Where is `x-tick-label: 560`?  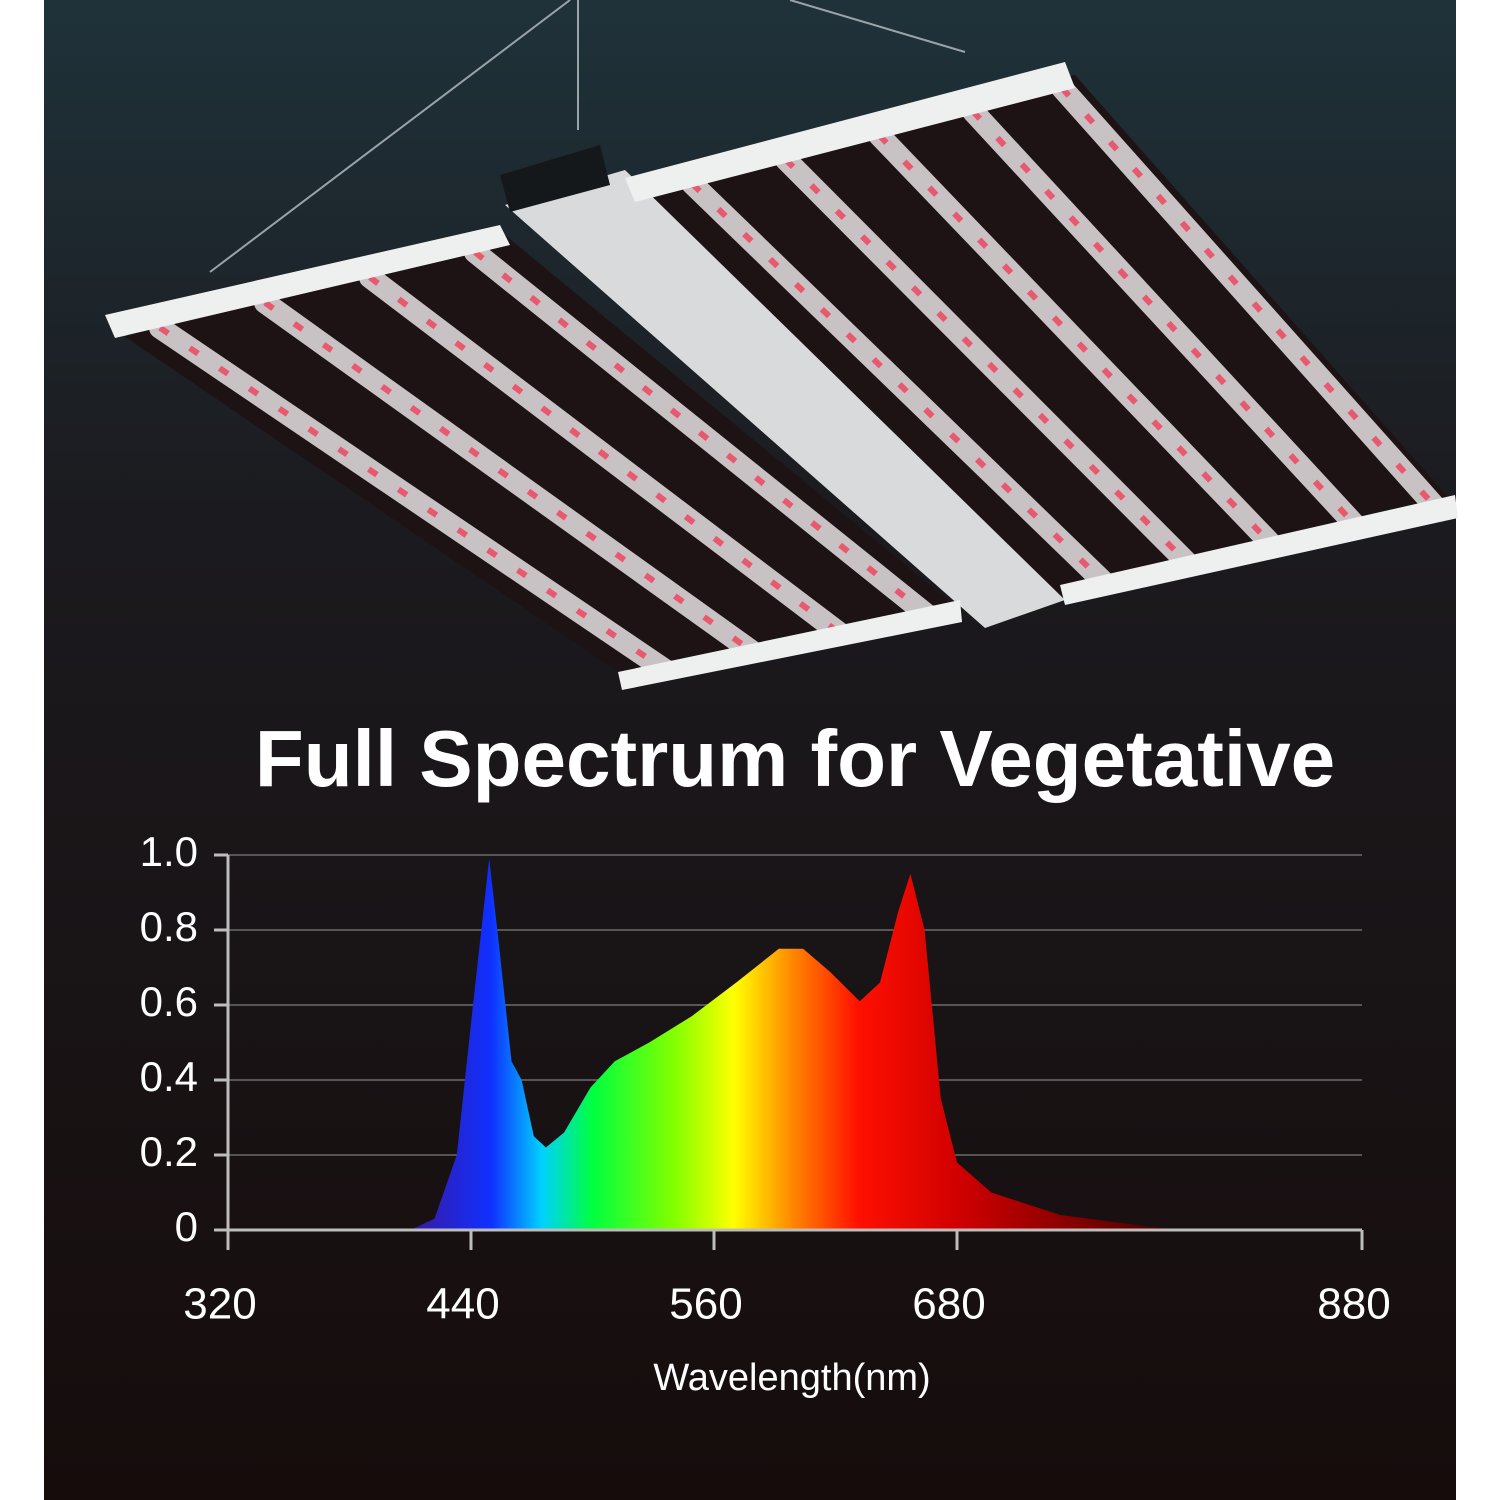 x-tick-label: 560 is located at coordinates (705, 1304).